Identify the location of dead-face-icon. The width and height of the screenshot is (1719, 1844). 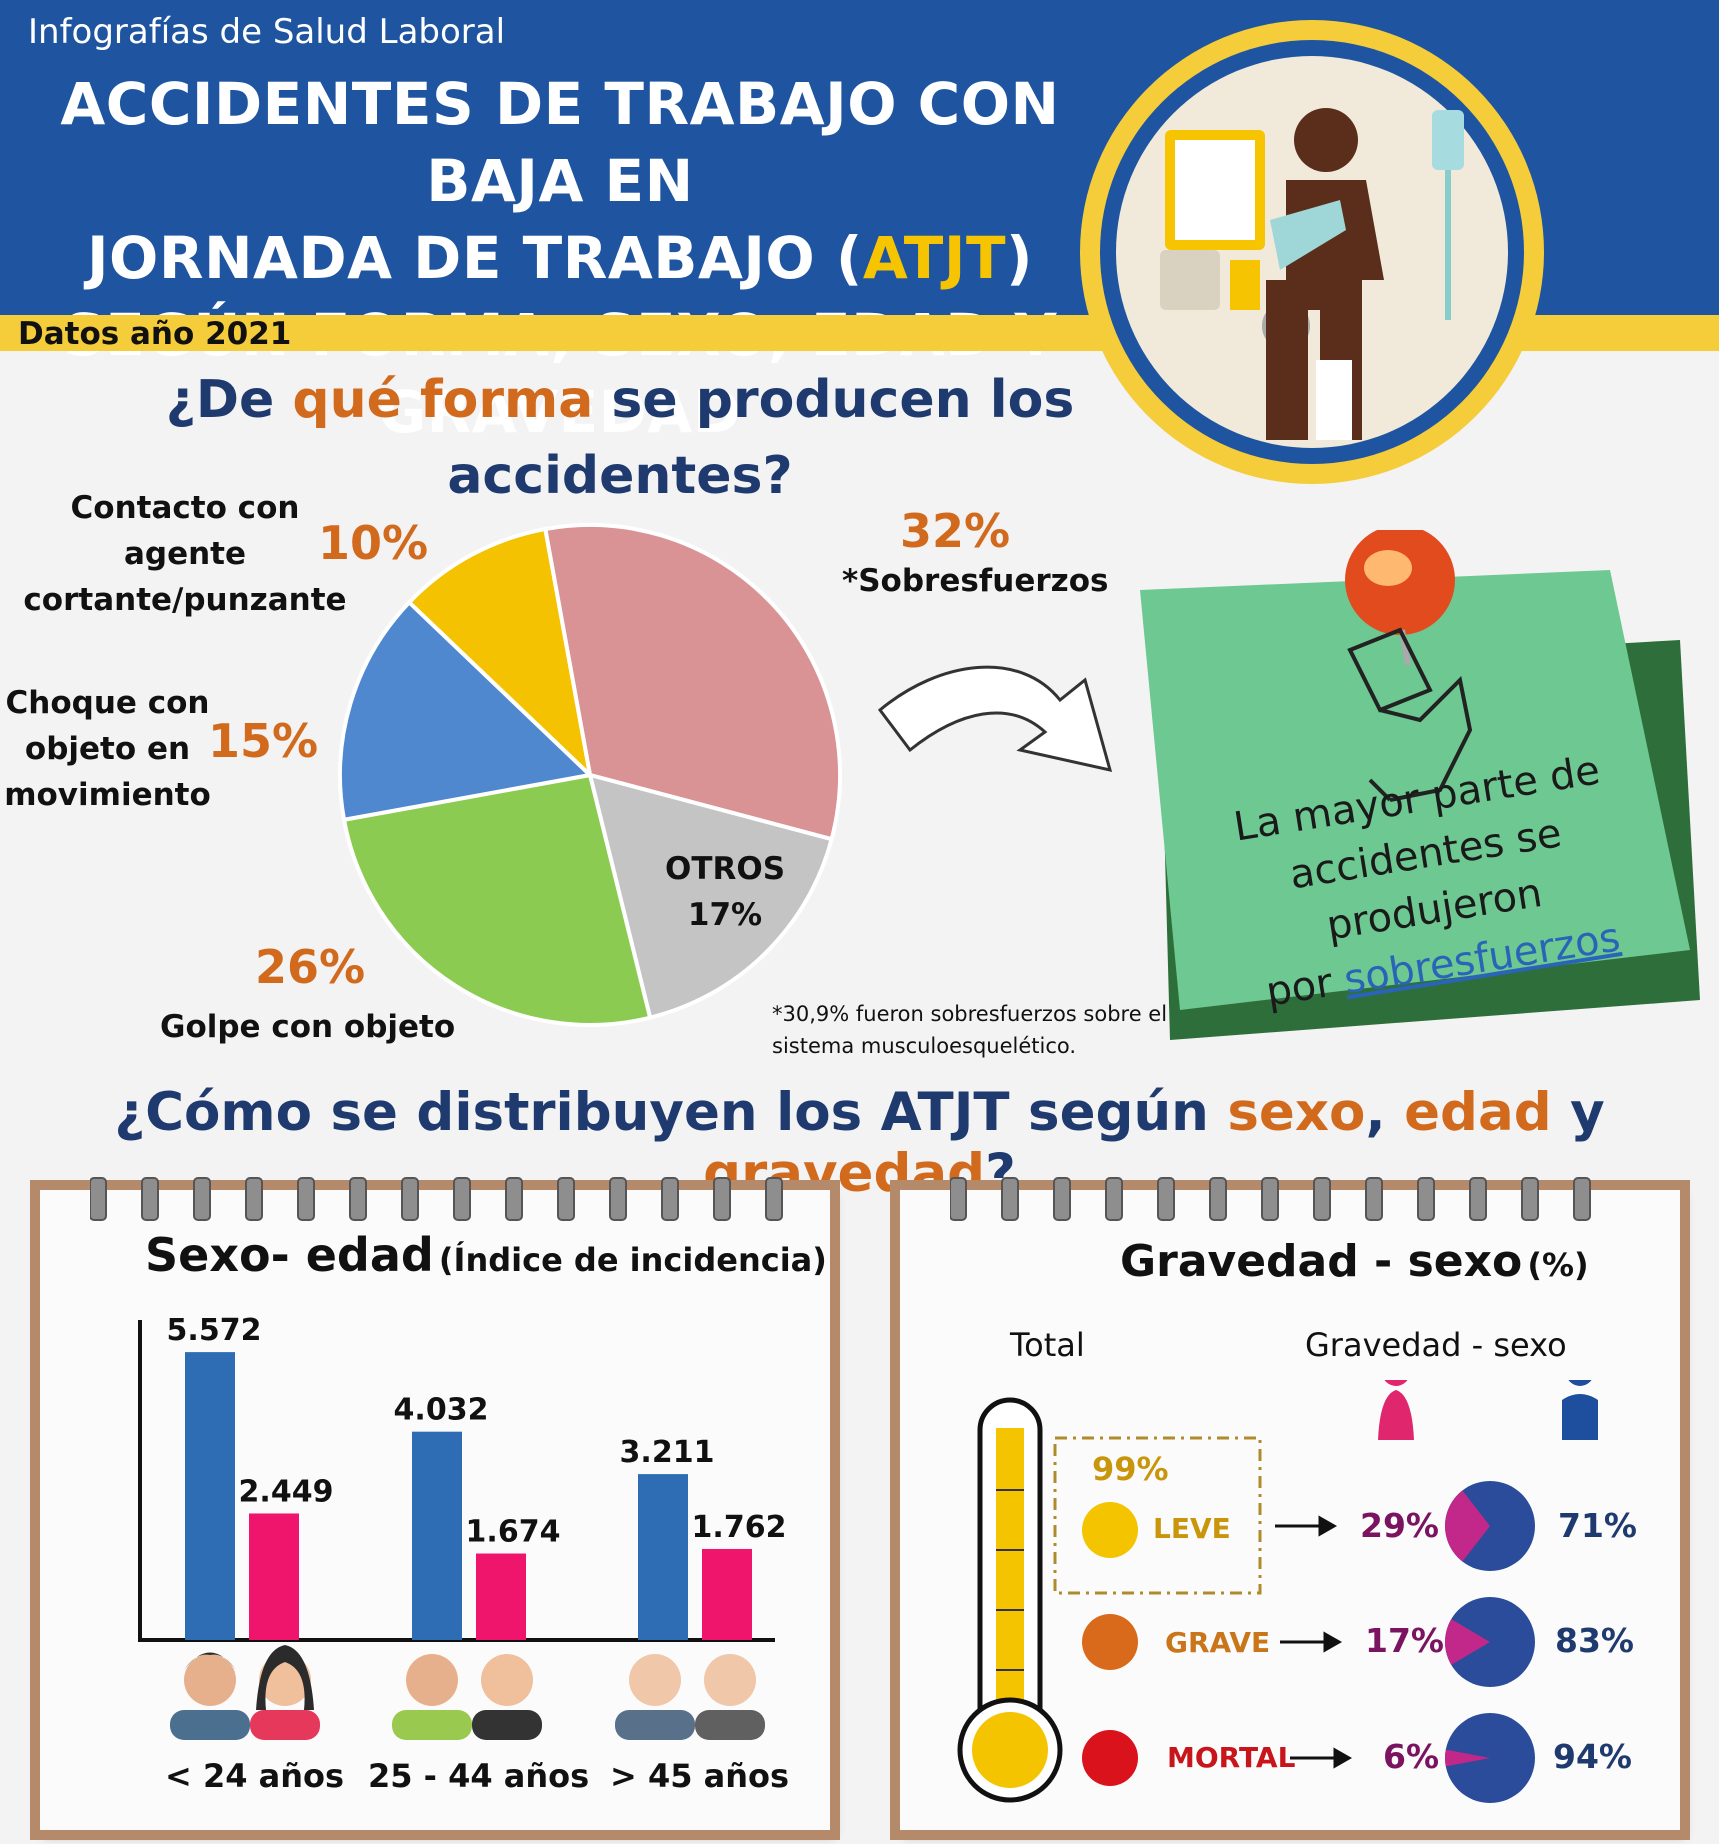
(1110, 1758).